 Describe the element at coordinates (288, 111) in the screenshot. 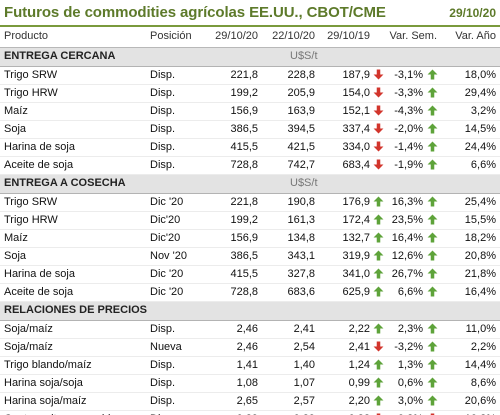

I see `value-week-ago: 163,9` at that location.